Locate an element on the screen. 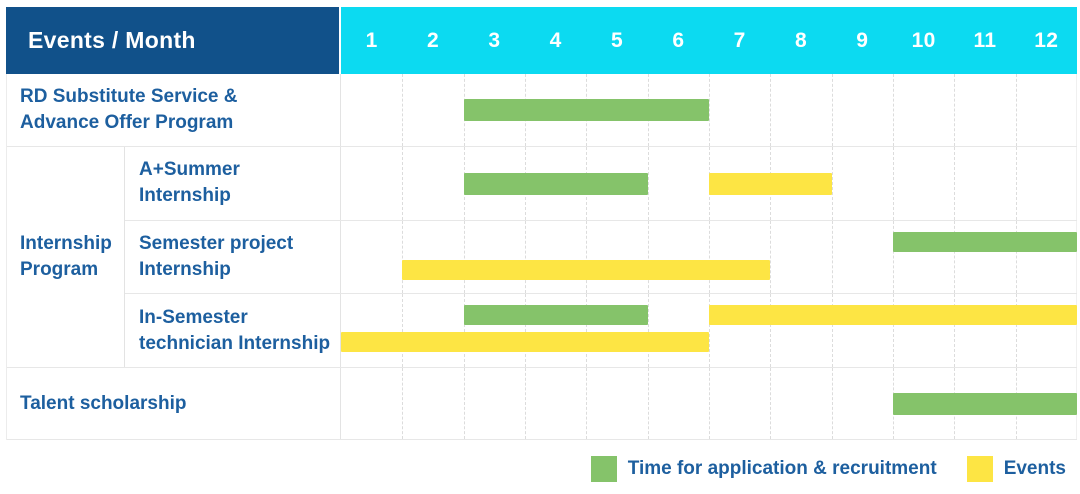 This screenshot has width=1080, height=494. legend: Time for application & recruitment Events is located at coordinates (828, 469).